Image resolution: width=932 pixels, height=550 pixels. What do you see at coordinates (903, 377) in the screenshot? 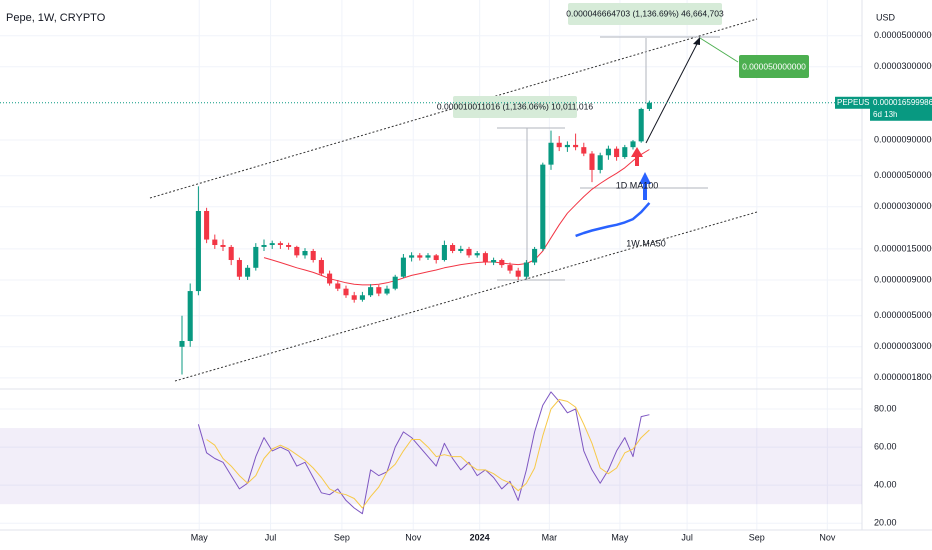
I see `y-tick-label: 0.0000001800000` at bounding box center [903, 377].